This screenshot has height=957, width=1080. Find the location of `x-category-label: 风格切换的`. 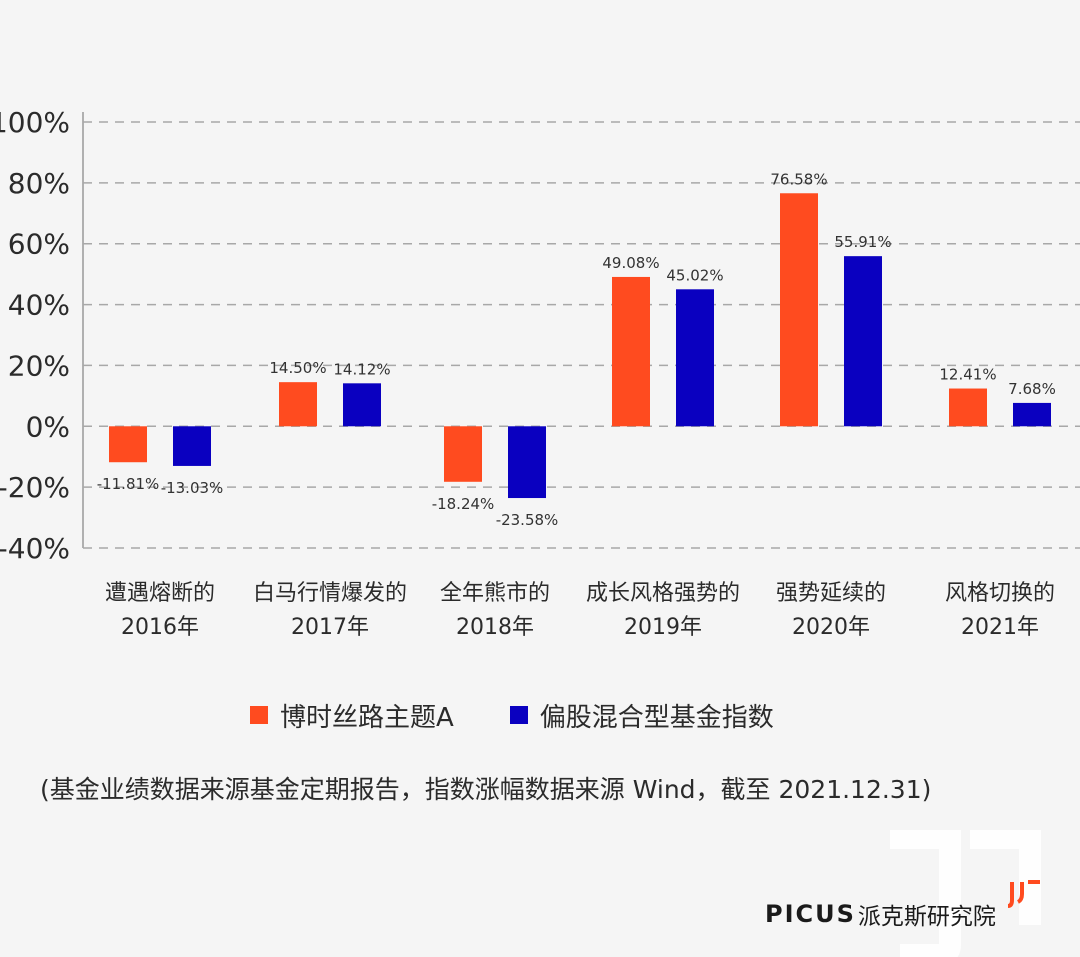

x-category-label: 风格切换的 is located at coordinates (1000, 593).